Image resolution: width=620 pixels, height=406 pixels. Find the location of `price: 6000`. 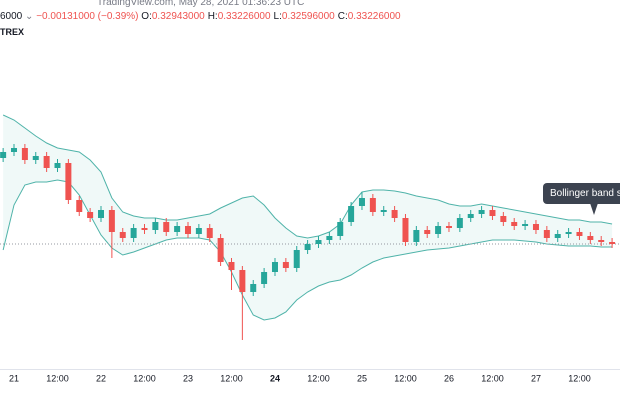

price: 6000 is located at coordinates (11, 16).